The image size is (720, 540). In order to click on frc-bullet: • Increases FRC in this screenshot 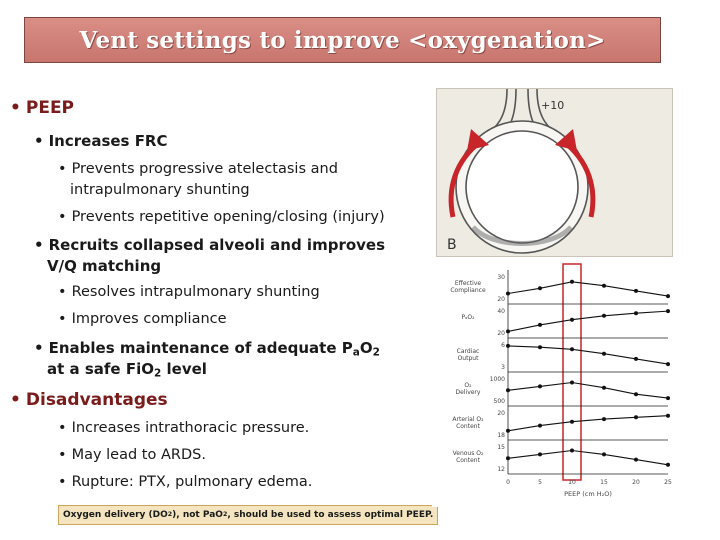, I will do `click(101, 141)`.